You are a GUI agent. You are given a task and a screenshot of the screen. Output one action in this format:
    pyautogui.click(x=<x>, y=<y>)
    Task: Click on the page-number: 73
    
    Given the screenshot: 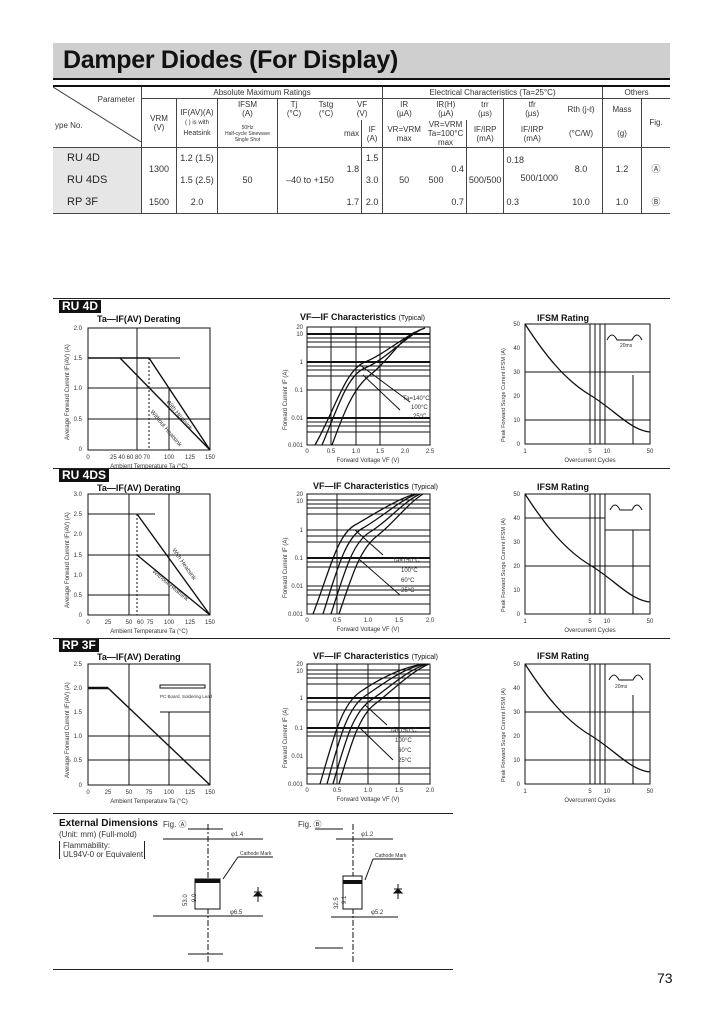 What is the action you would take?
    pyautogui.click(x=665, y=978)
    